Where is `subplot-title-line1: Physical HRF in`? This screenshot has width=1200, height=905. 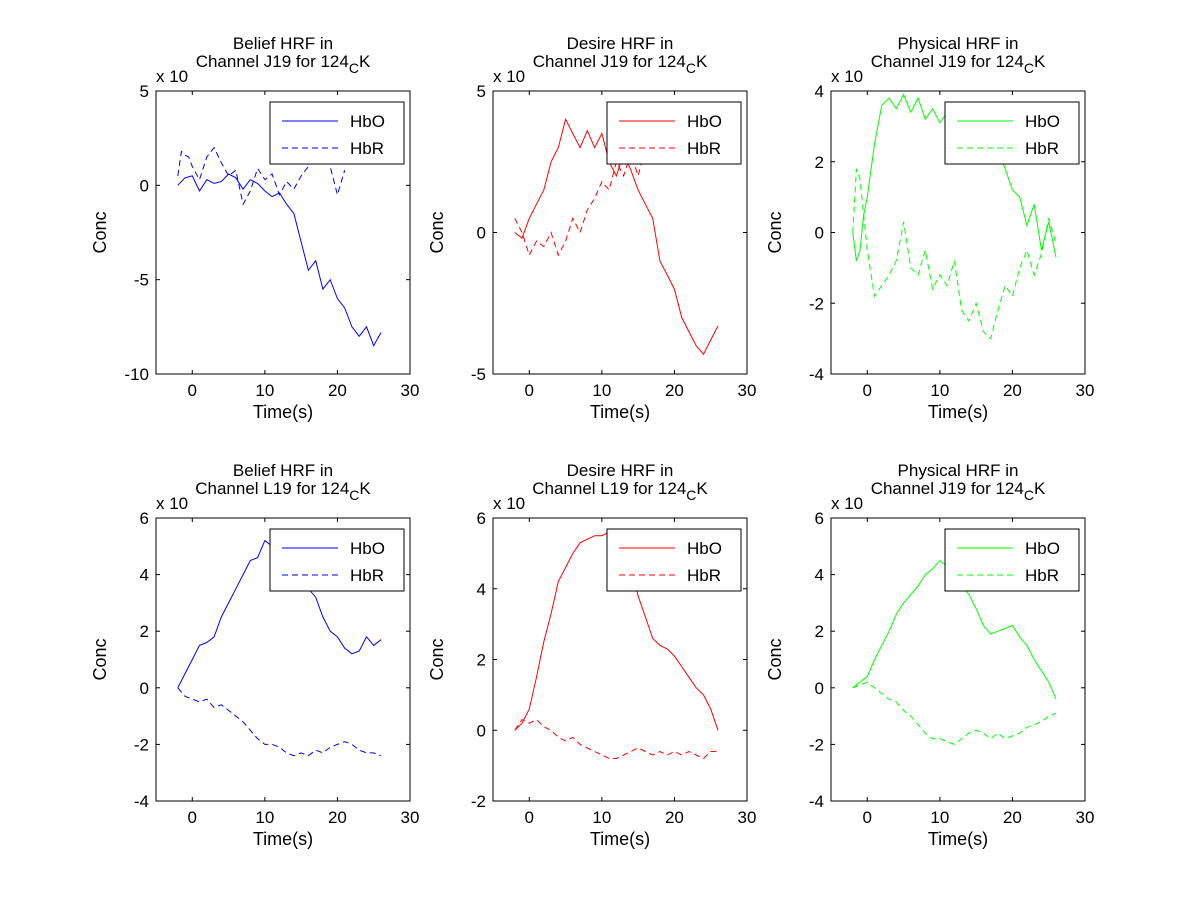
subplot-title-line1: Physical HRF in is located at coordinates (958, 470).